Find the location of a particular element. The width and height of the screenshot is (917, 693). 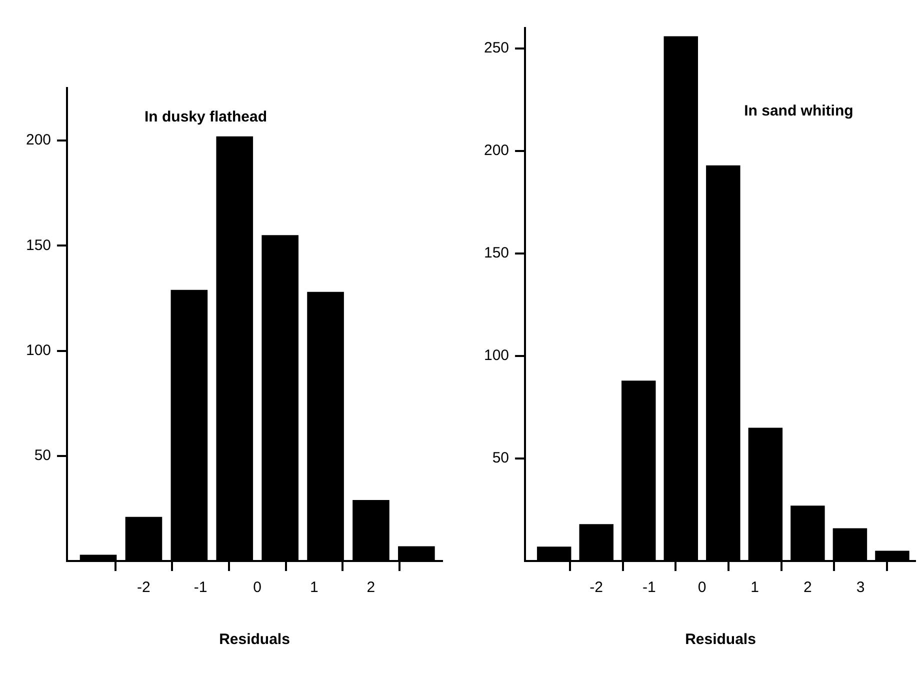

text: In sand whiting is located at coordinates (799, 111).